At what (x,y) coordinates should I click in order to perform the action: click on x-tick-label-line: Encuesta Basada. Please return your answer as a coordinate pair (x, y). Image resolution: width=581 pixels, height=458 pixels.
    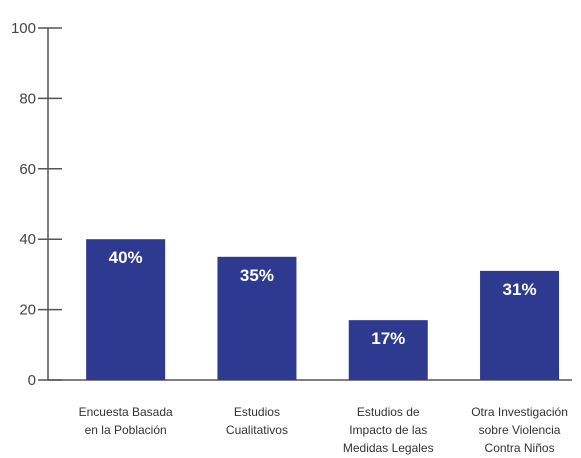
    Looking at the image, I should click on (126, 412).